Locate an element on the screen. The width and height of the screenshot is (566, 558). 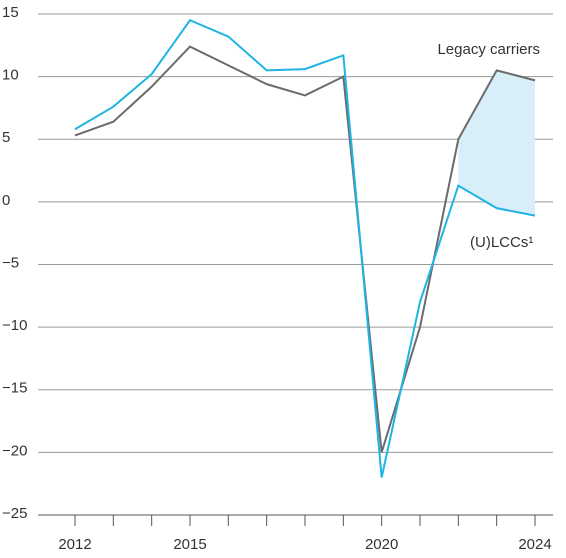
x-tick-label: 2015 is located at coordinates (189, 544).